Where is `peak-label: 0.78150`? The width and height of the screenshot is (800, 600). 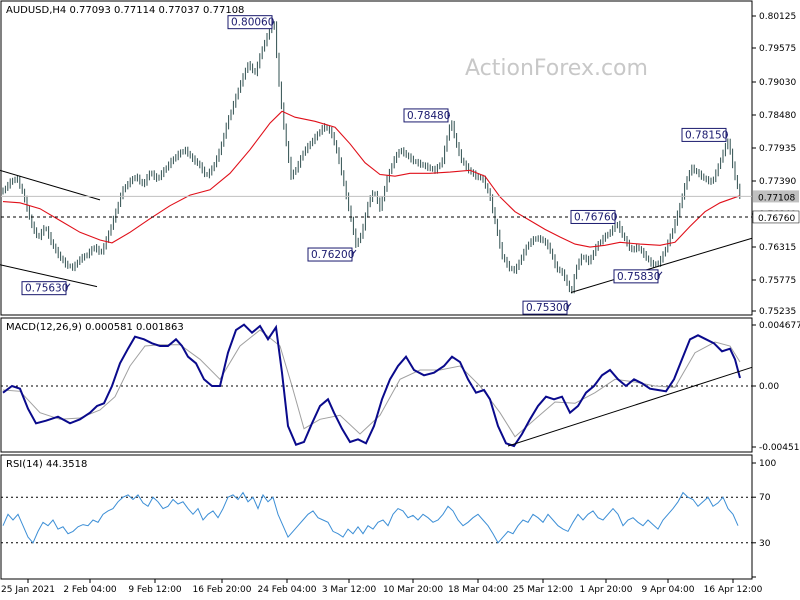
peak-label: 0.78150 is located at coordinates (706, 135).